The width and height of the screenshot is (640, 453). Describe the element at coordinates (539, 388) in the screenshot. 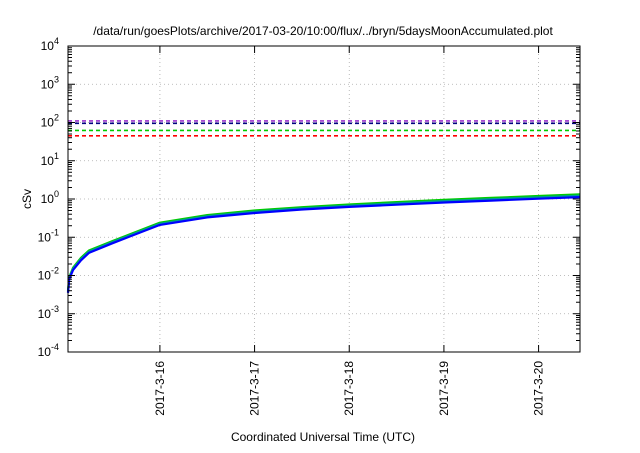

I see `x-tick-label: 2017-3-20` at that location.